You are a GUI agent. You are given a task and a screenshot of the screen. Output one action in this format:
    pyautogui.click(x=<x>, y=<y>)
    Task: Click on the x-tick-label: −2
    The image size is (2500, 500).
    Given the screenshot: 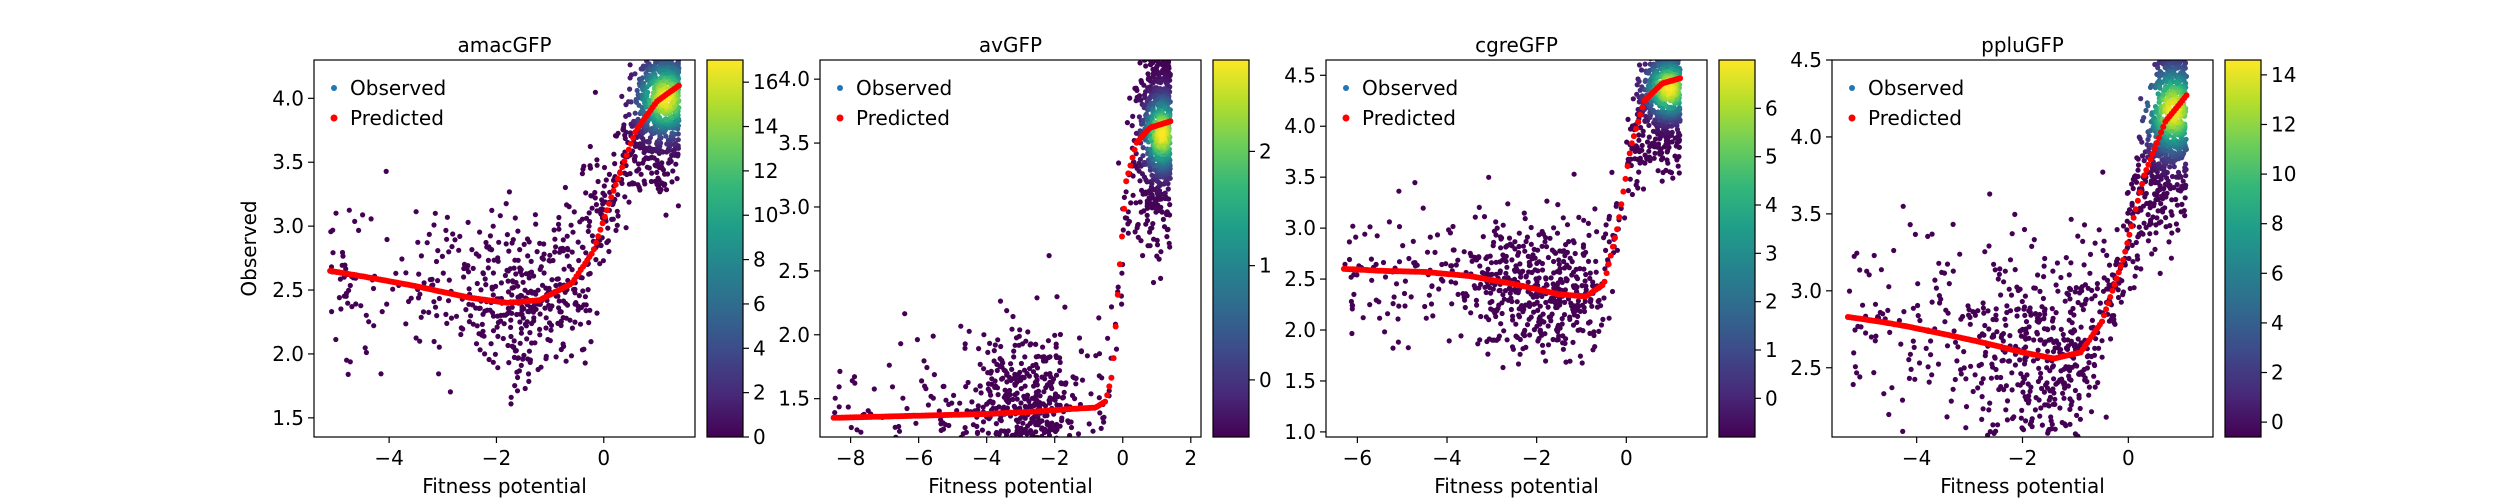 What is the action you would take?
    pyautogui.click(x=496, y=458)
    